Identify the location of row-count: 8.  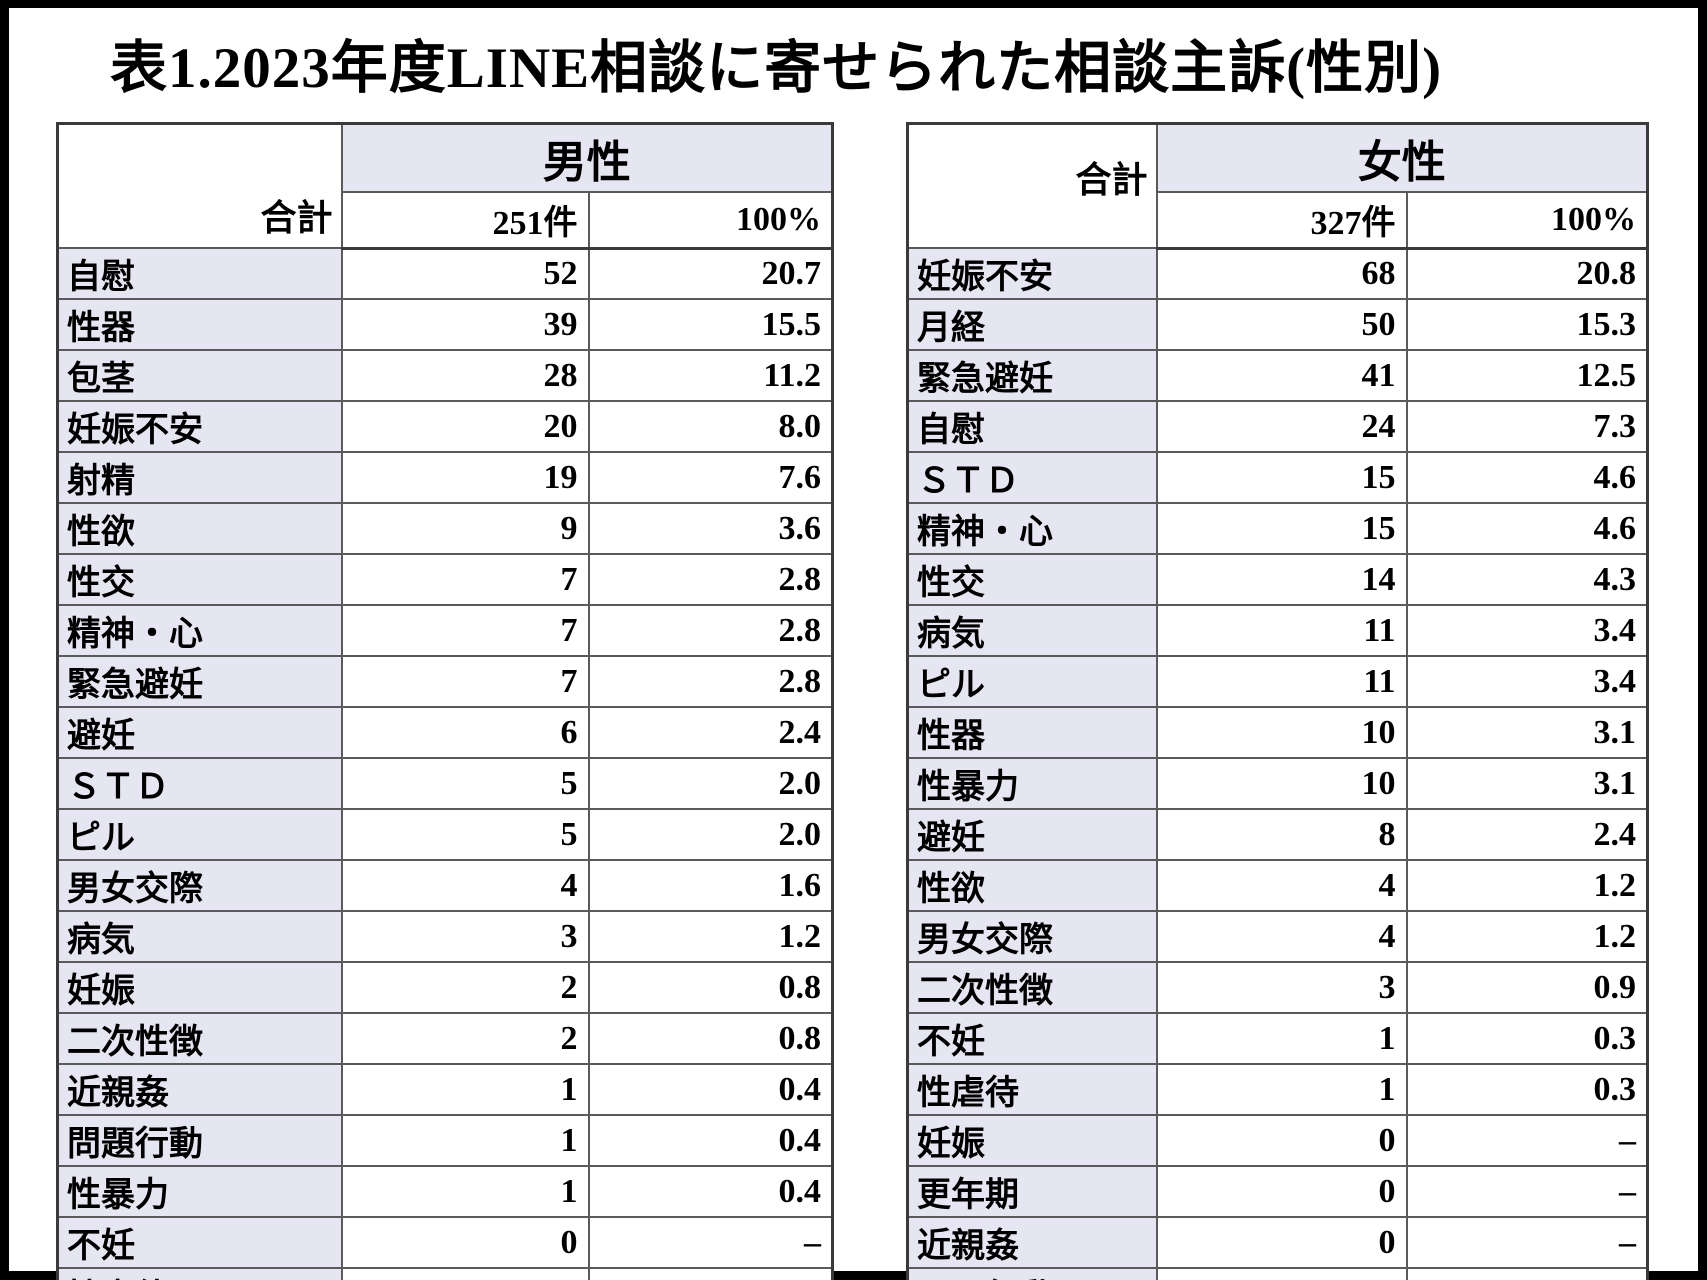
(1281, 834).